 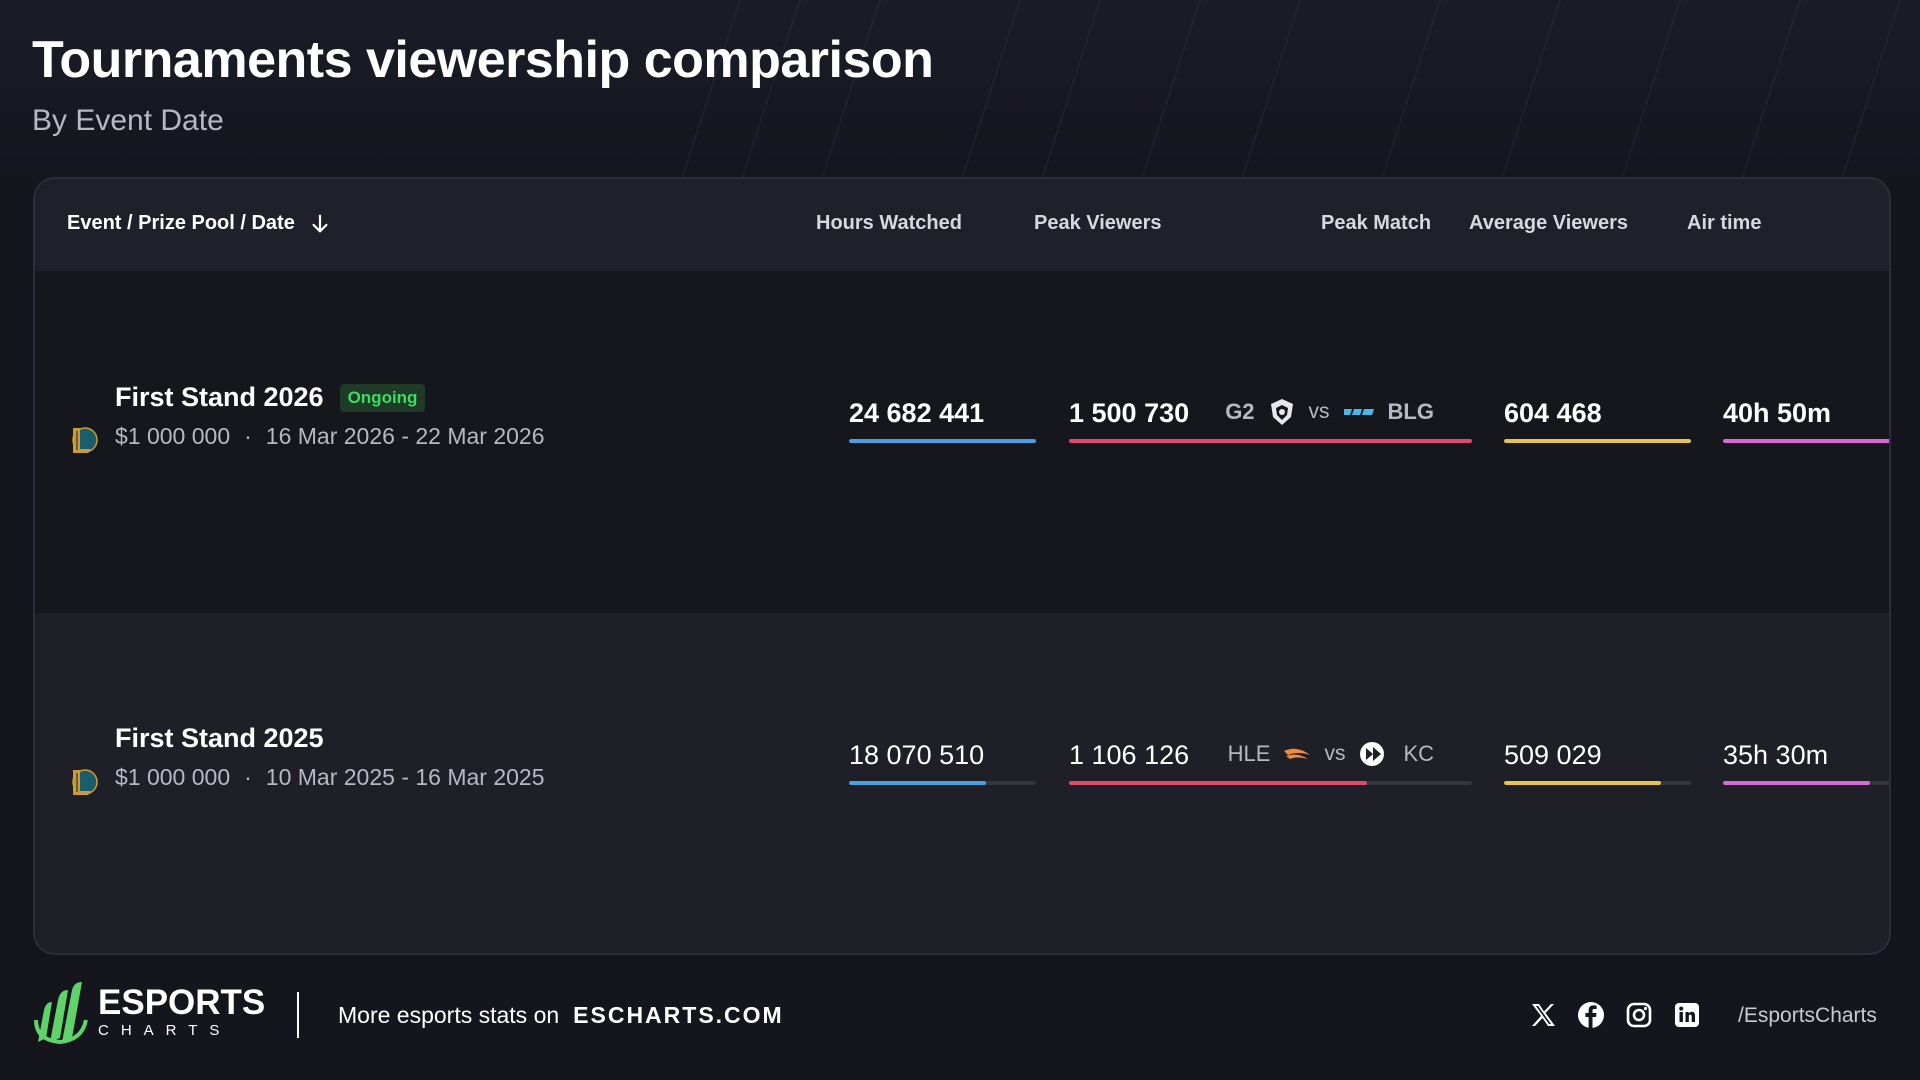 What do you see at coordinates (1129, 755) in the screenshot?
I see `peak-viewers-value: 1 106 126` at bounding box center [1129, 755].